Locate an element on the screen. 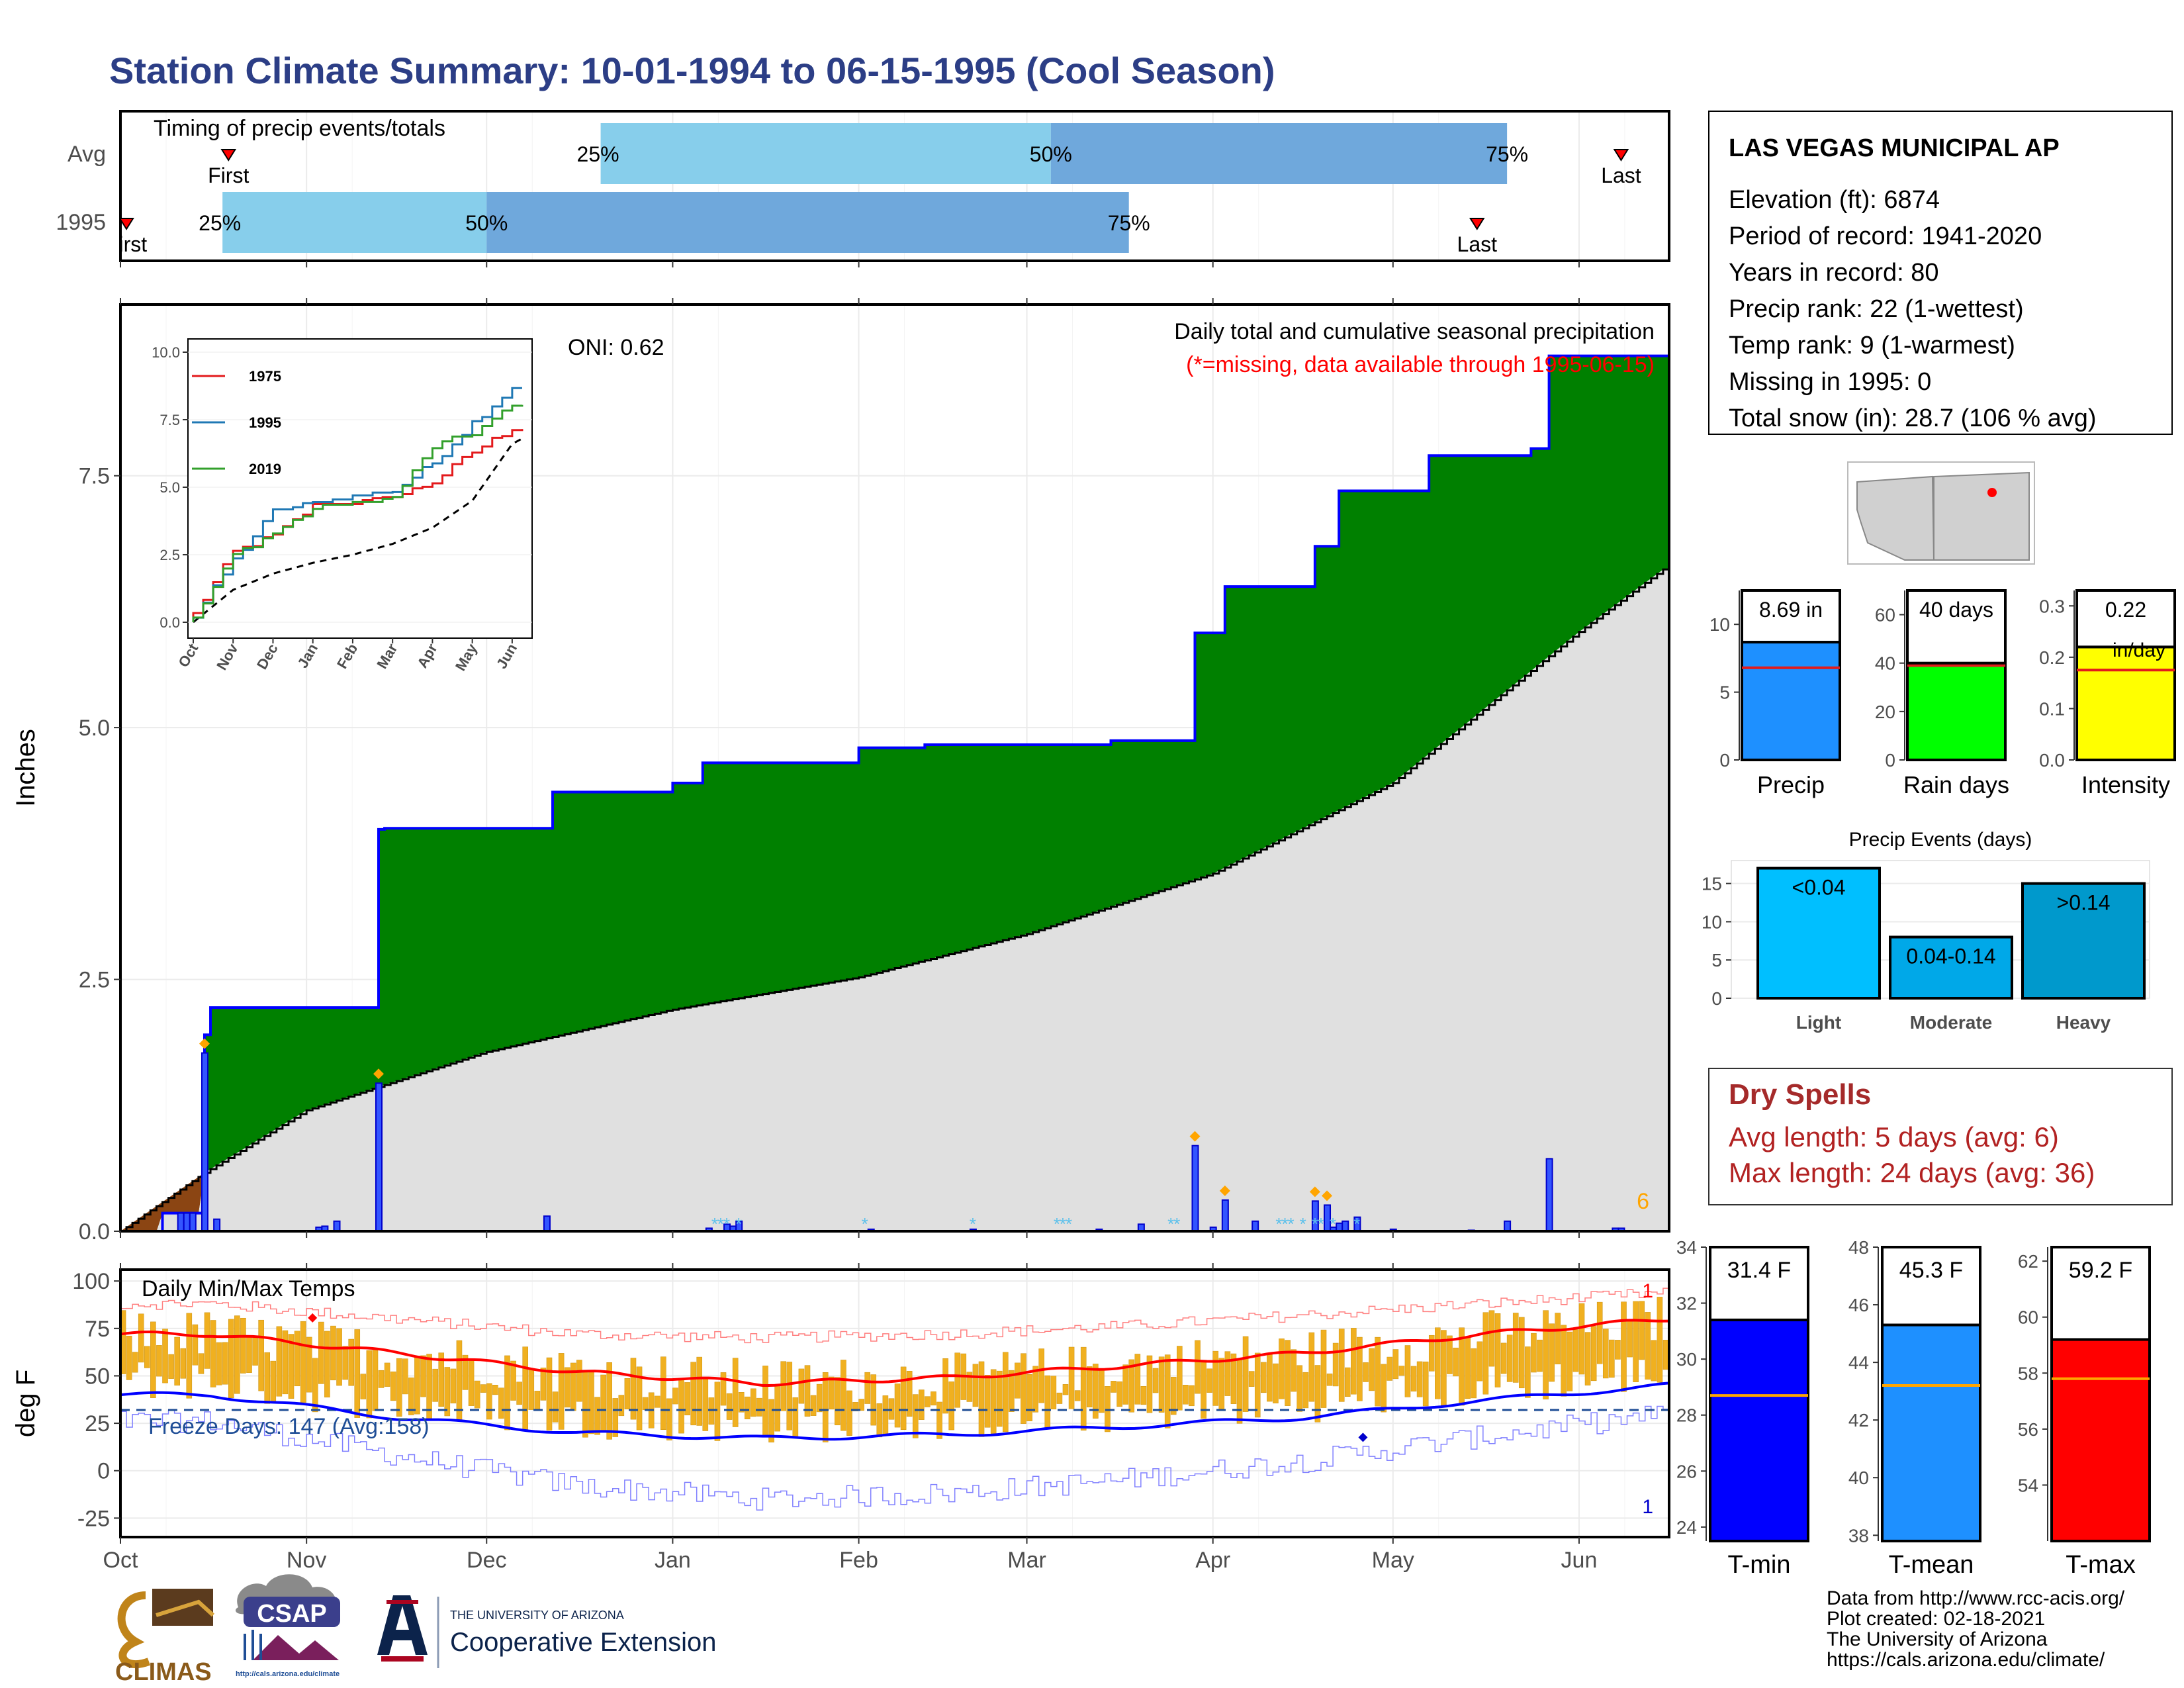 The width and height of the screenshot is (2184, 1688). main-ylabel: Inches is located at coordinates (26, 768).